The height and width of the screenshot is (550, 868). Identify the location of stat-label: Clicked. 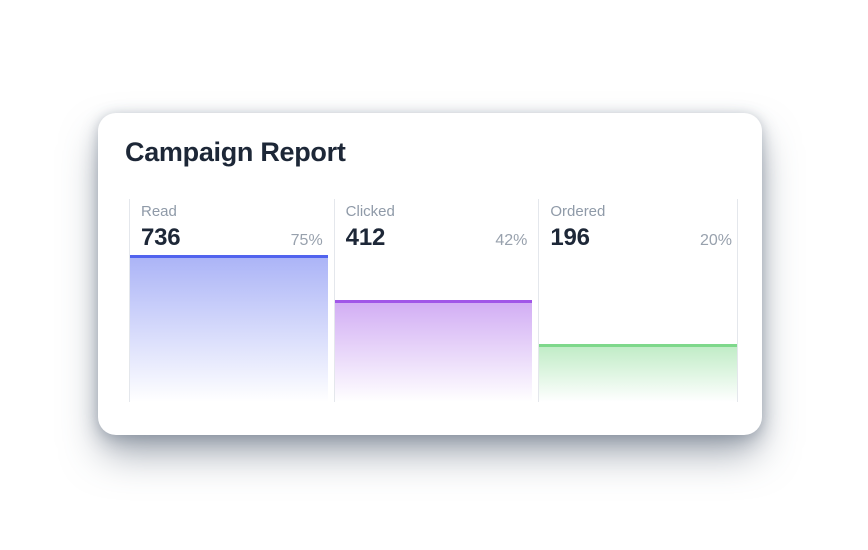
(370, 211).